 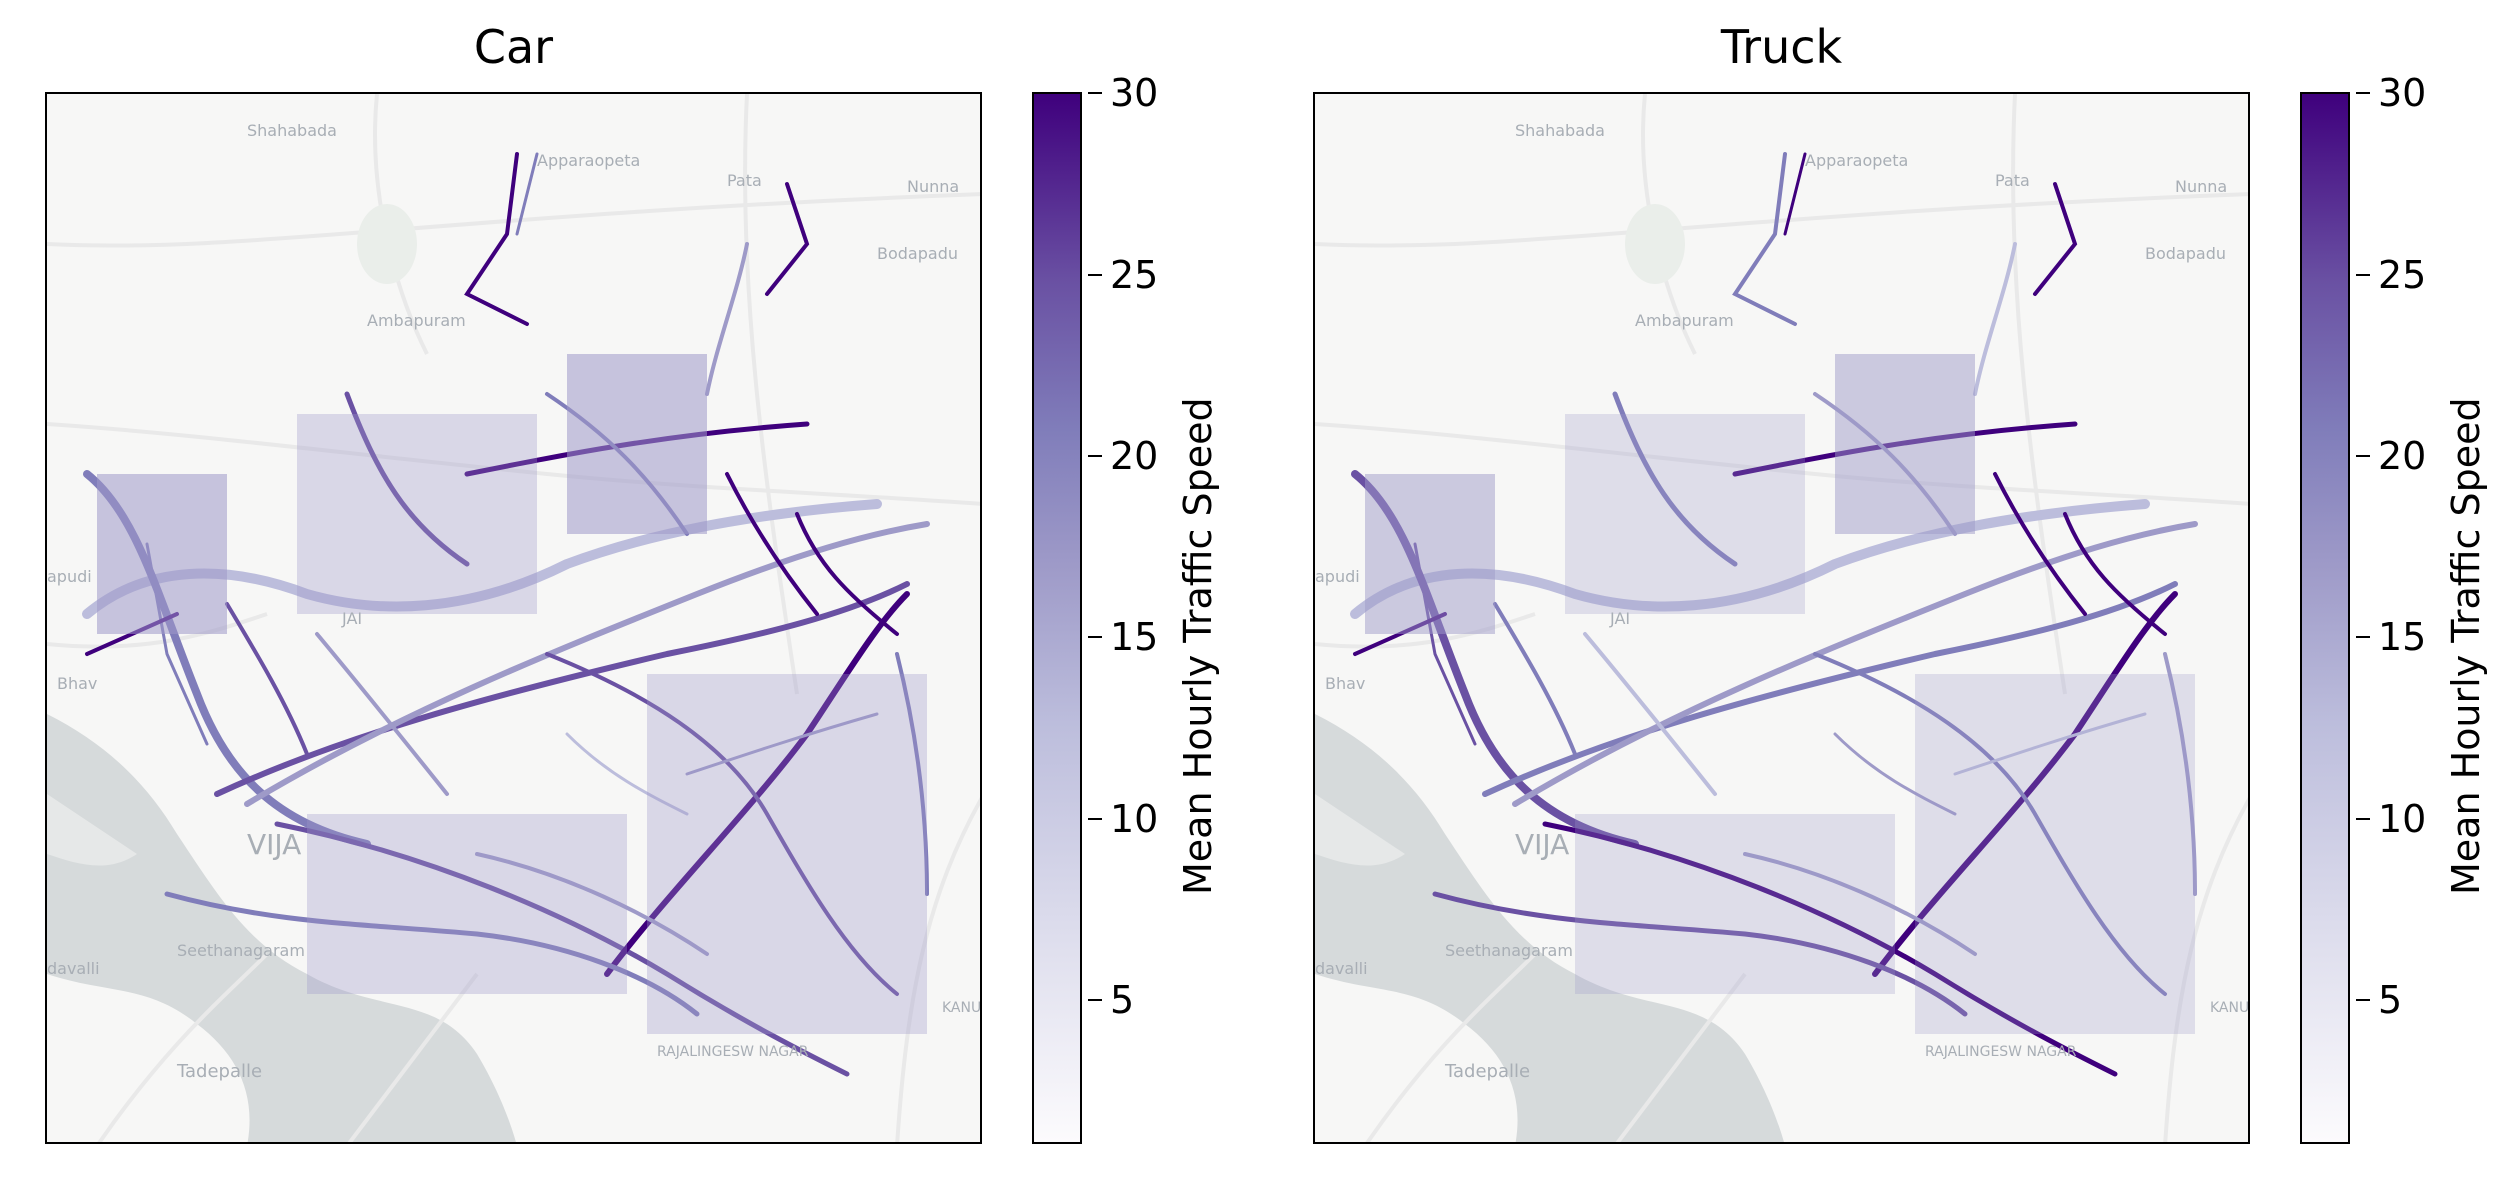 I want to click on colorbar-truck, so click(x=2325, y=618).